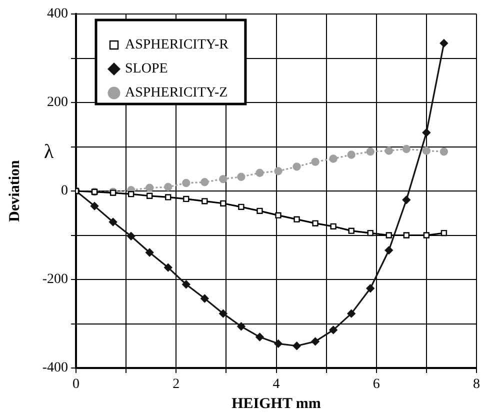 This screenshot has height=417, width=483. Describe the element at coordinates (57, 14) in the screenshot. I see `y-tick-label: 400` at that location.